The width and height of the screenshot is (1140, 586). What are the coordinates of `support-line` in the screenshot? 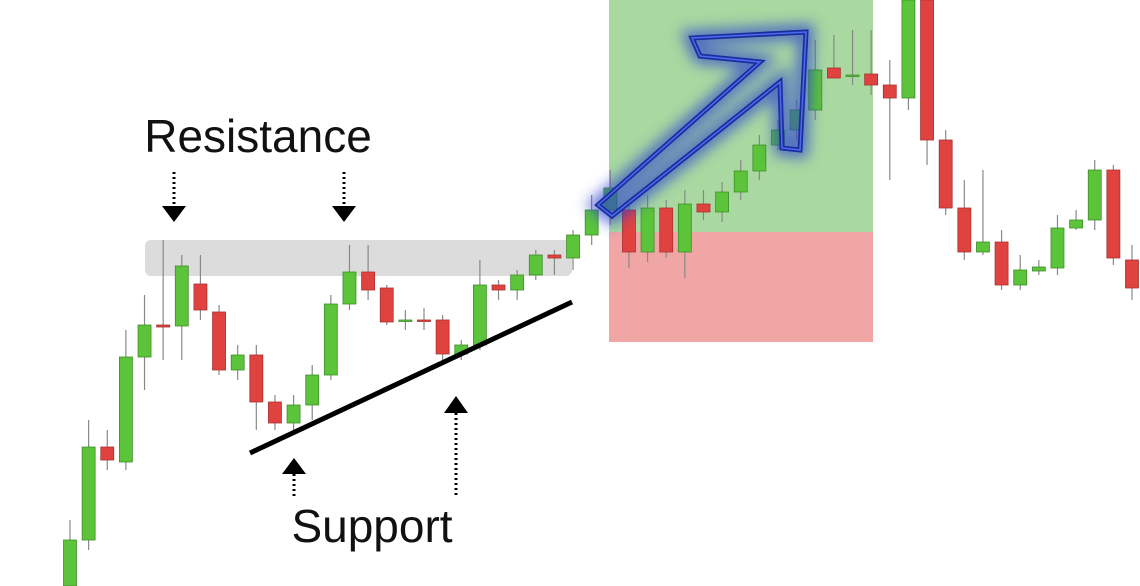 It's located at (411, 377).